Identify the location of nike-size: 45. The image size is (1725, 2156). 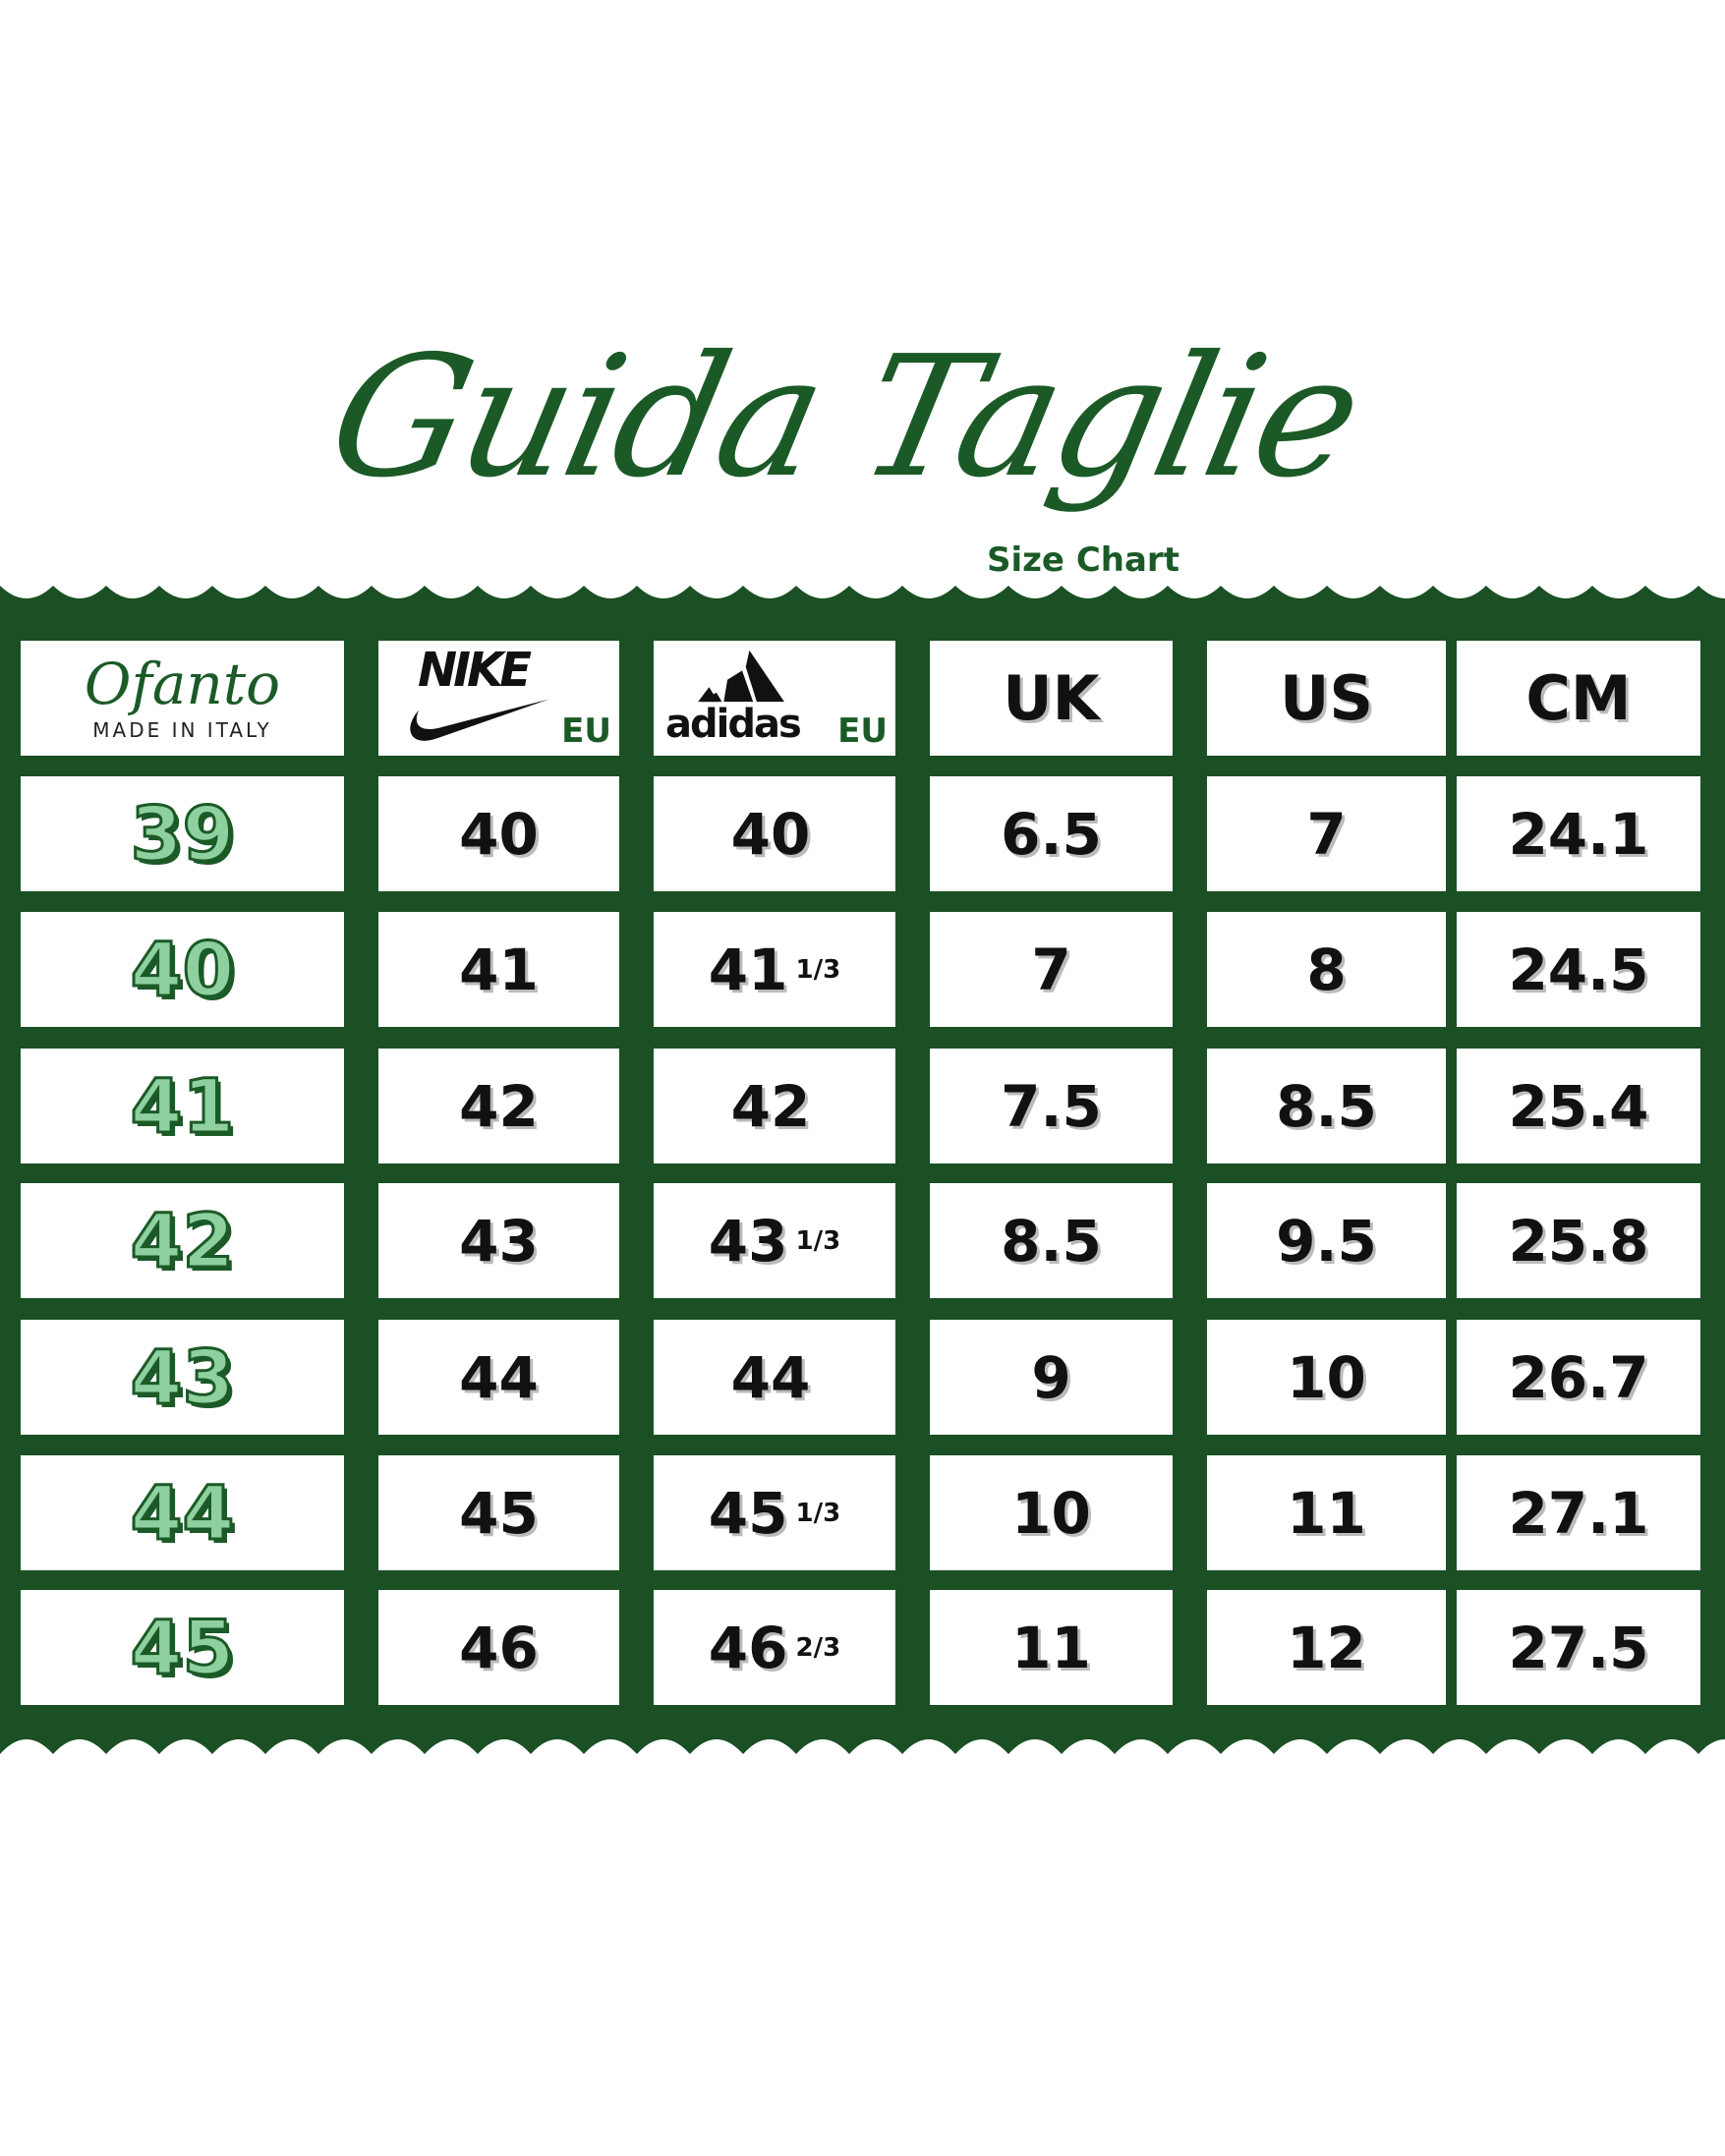
(499, 1513).